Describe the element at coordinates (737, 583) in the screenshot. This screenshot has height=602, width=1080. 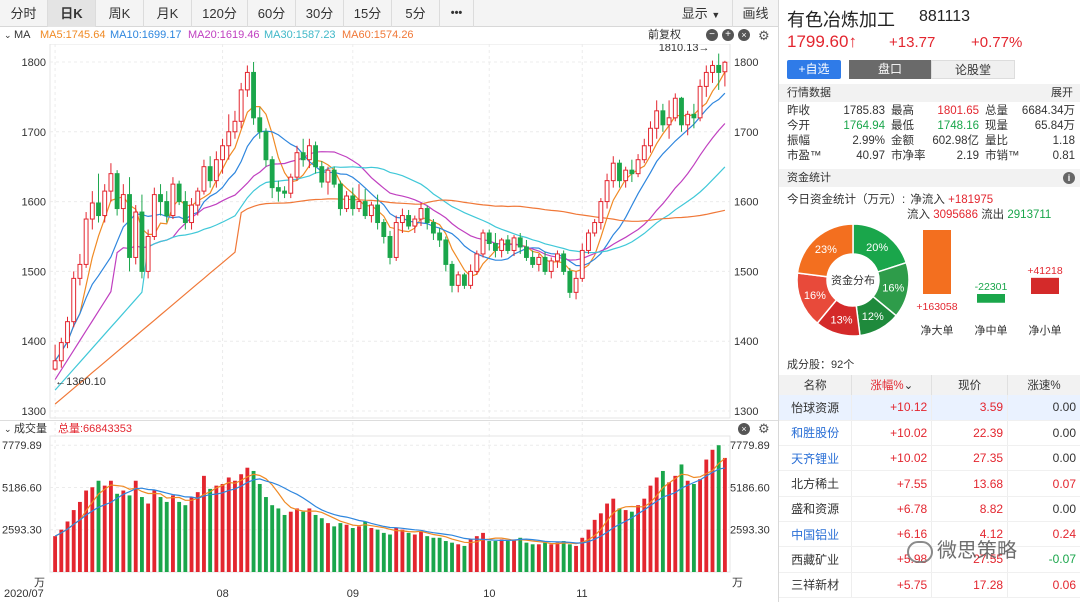
I see `volume-unit-right: 万` at that location.